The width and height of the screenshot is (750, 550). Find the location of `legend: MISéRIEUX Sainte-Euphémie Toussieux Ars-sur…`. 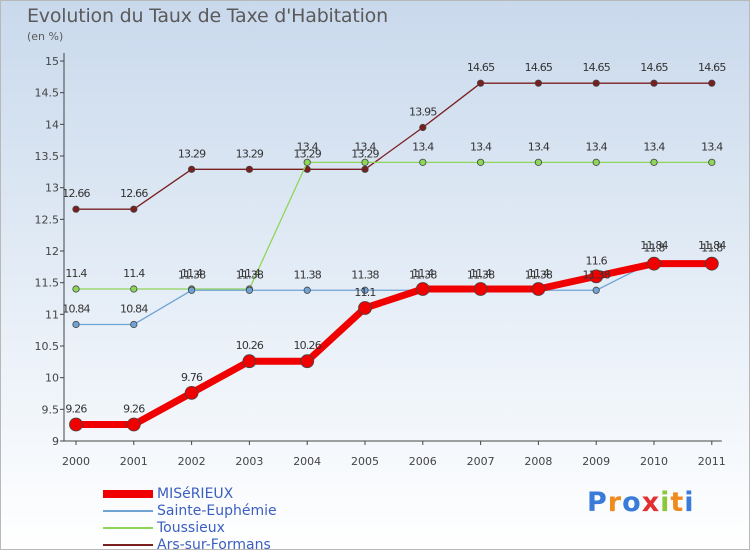

legend: MISéRIEUX Sainte-Euphémie Toussieux Ars-sur… is located at coordinates (190, 517).